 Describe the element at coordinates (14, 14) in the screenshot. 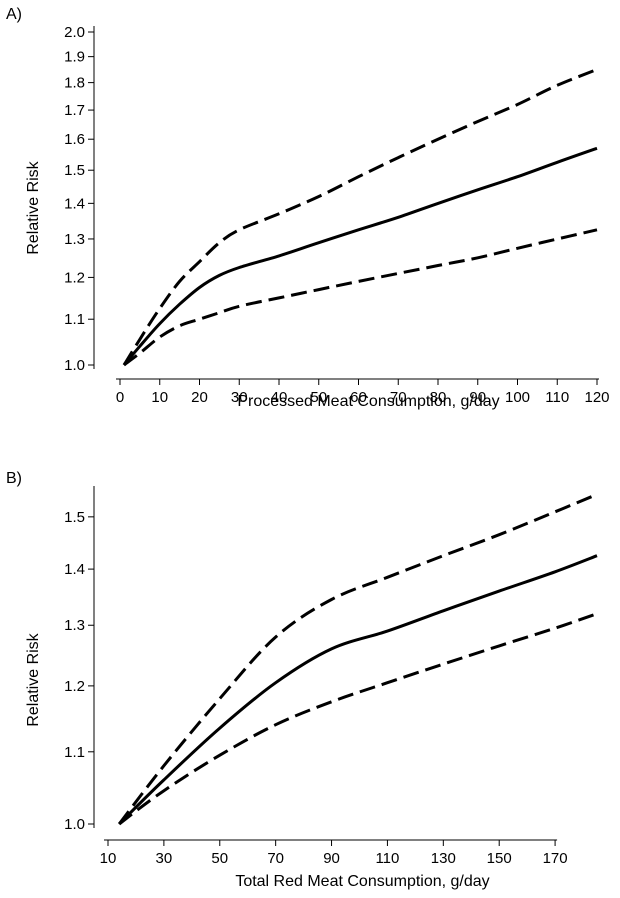

I see `panel-a-label: A)` at that location.